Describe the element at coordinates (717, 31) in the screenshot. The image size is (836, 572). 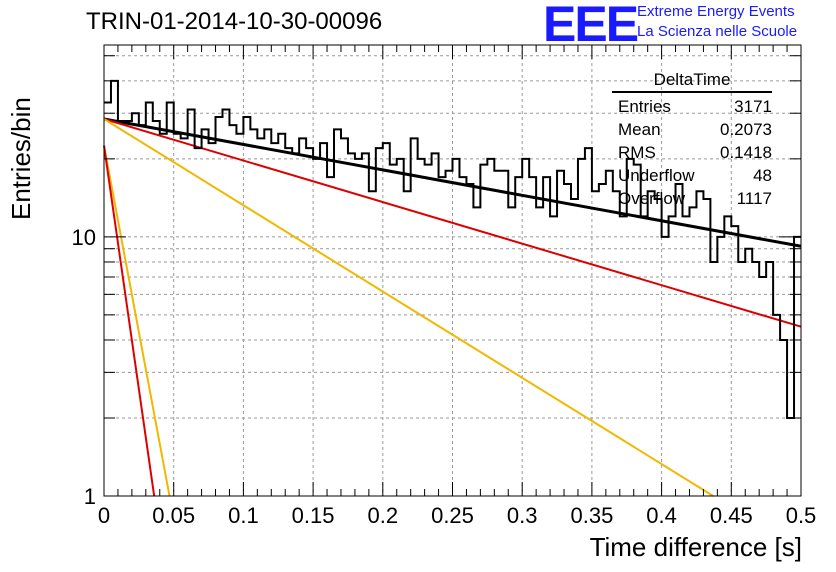
I see `logo-line-2: La Scienza nelle Scuole` at that location.